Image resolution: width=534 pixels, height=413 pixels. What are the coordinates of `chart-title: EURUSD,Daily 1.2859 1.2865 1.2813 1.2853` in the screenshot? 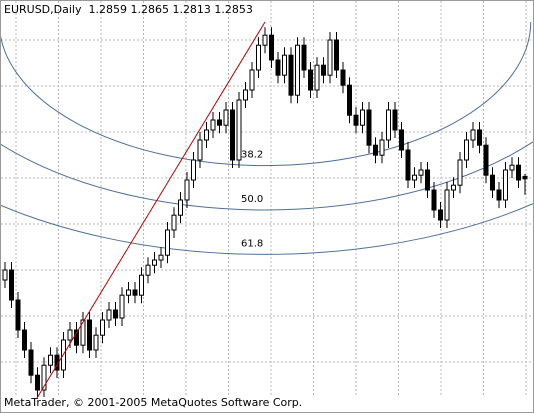 It's located at (128, 9).